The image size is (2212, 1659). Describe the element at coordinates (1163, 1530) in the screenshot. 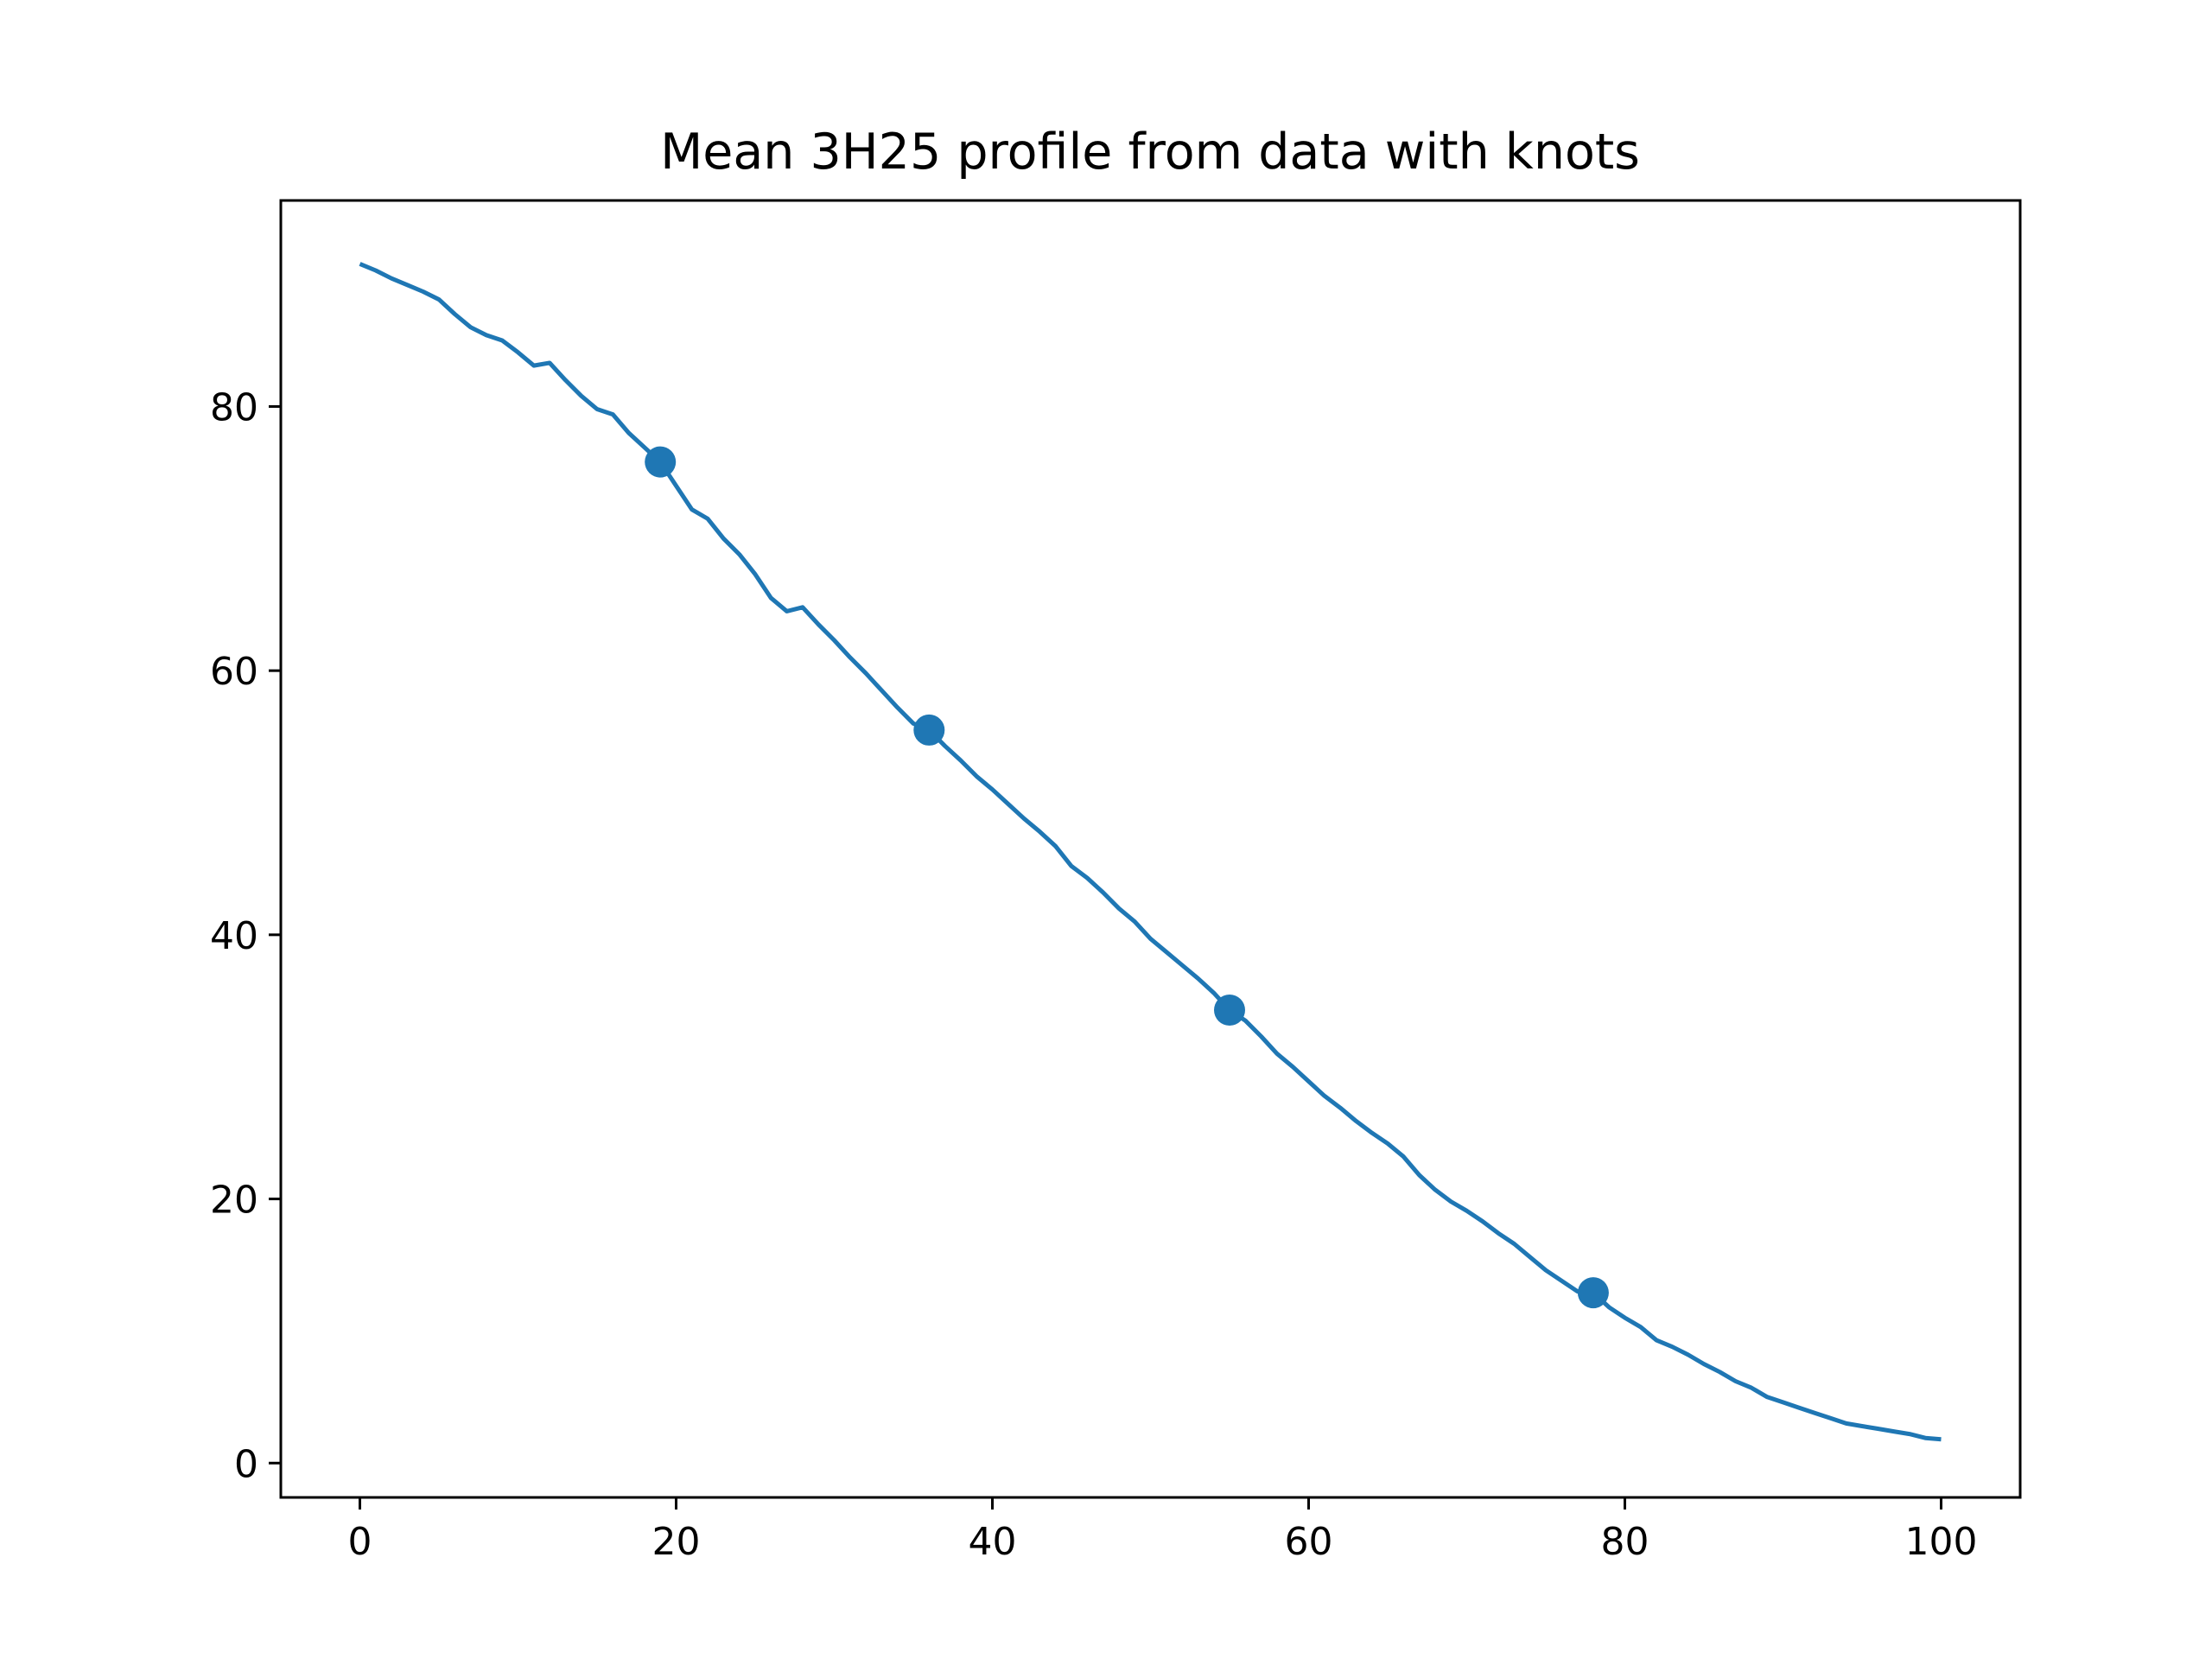

I see `x-axis: 0 20 40 60 80 100` at that location.